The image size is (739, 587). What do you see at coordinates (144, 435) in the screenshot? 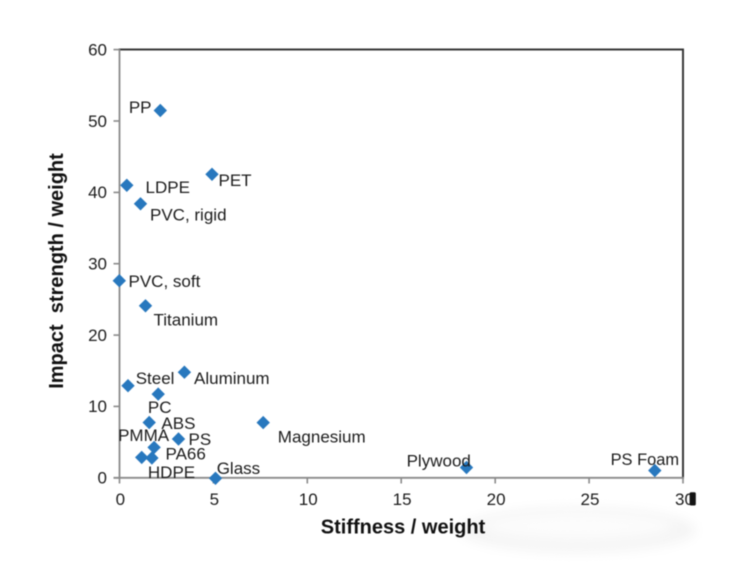
I see `svg-text: PMMA` at bounding box center [144, 435].